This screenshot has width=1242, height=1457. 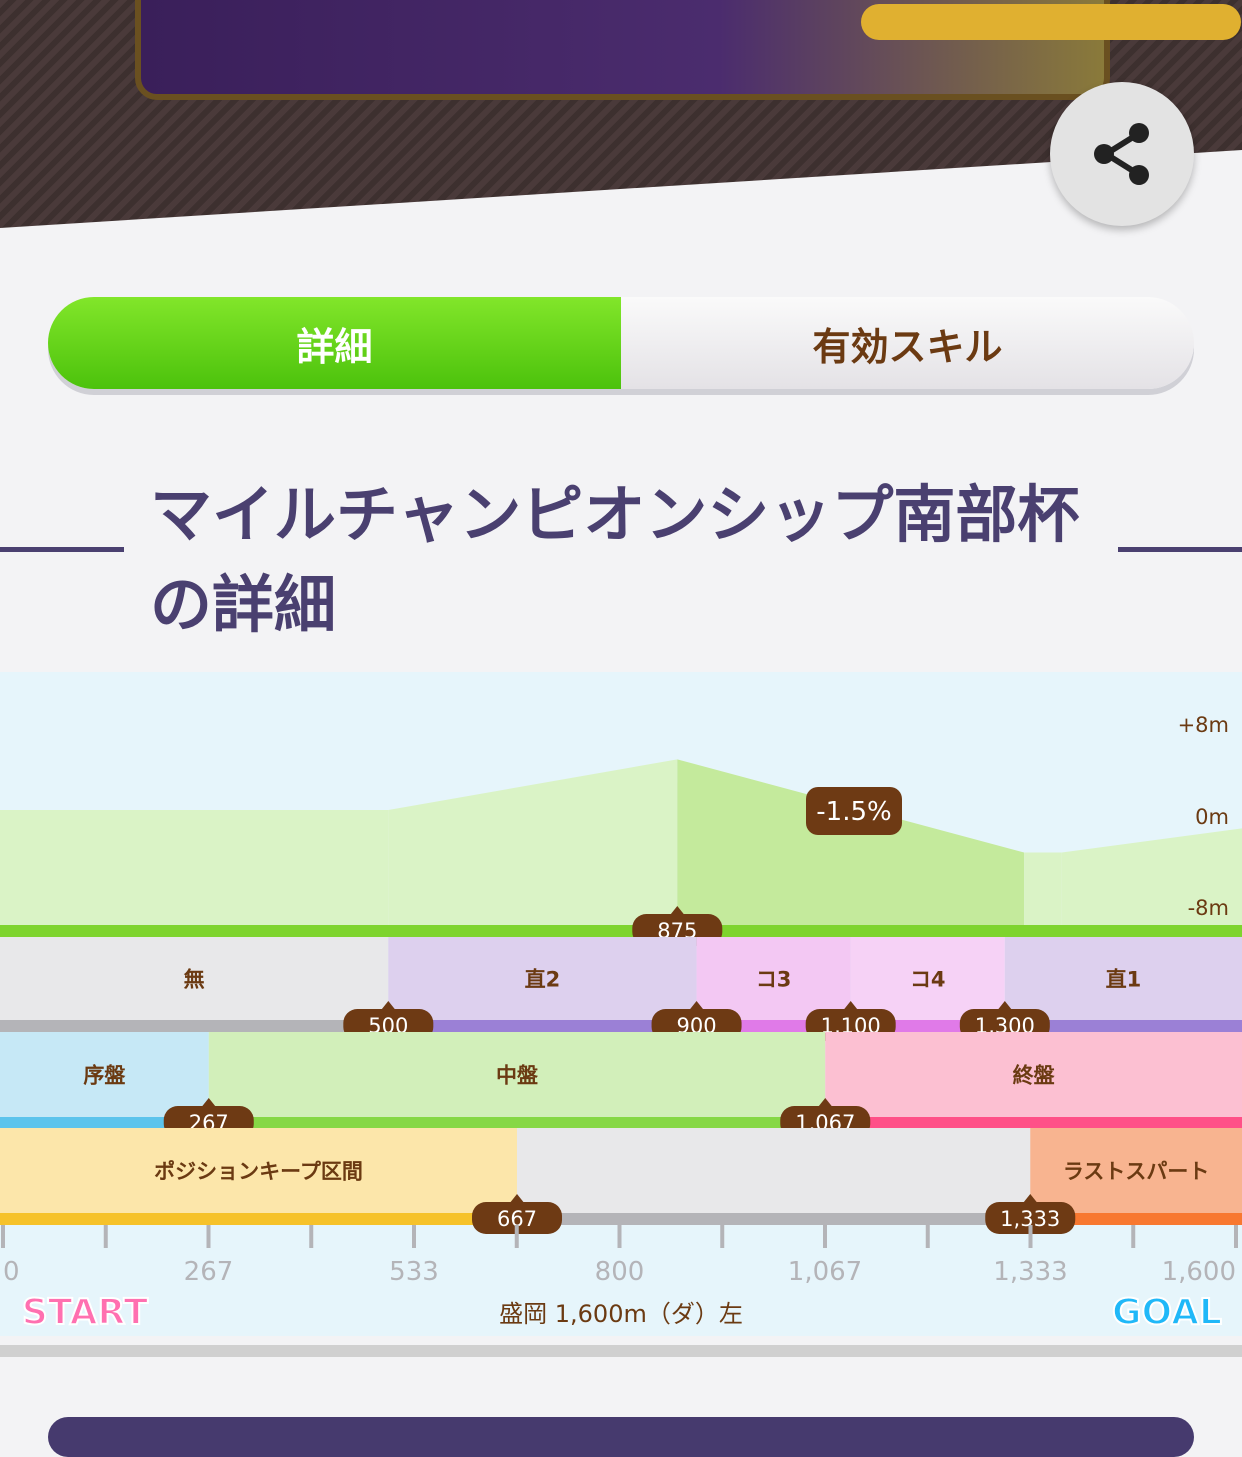 I want to click on phases-label: 中盤, so click(x=517, y=1076).